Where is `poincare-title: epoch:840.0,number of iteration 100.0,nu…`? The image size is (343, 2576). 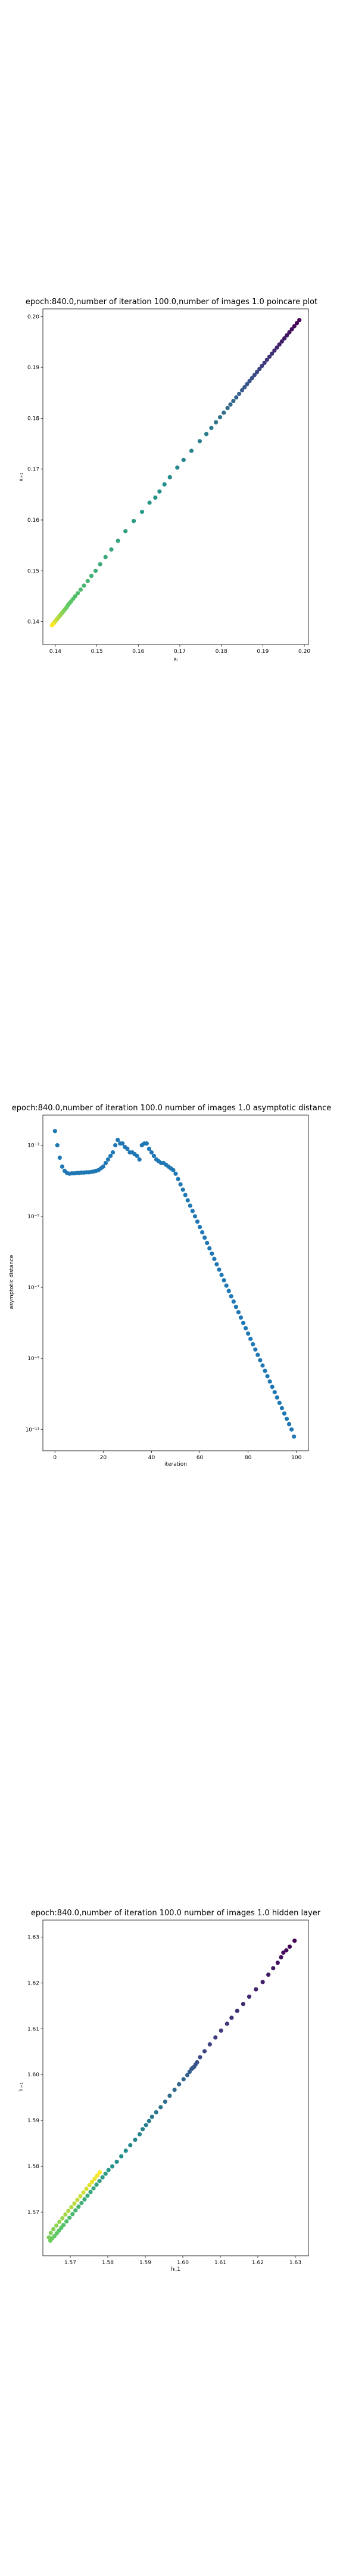
poincare-title: epoch:840.0,number of iteration 100.0,nu… is located at coordinates (171, 302).